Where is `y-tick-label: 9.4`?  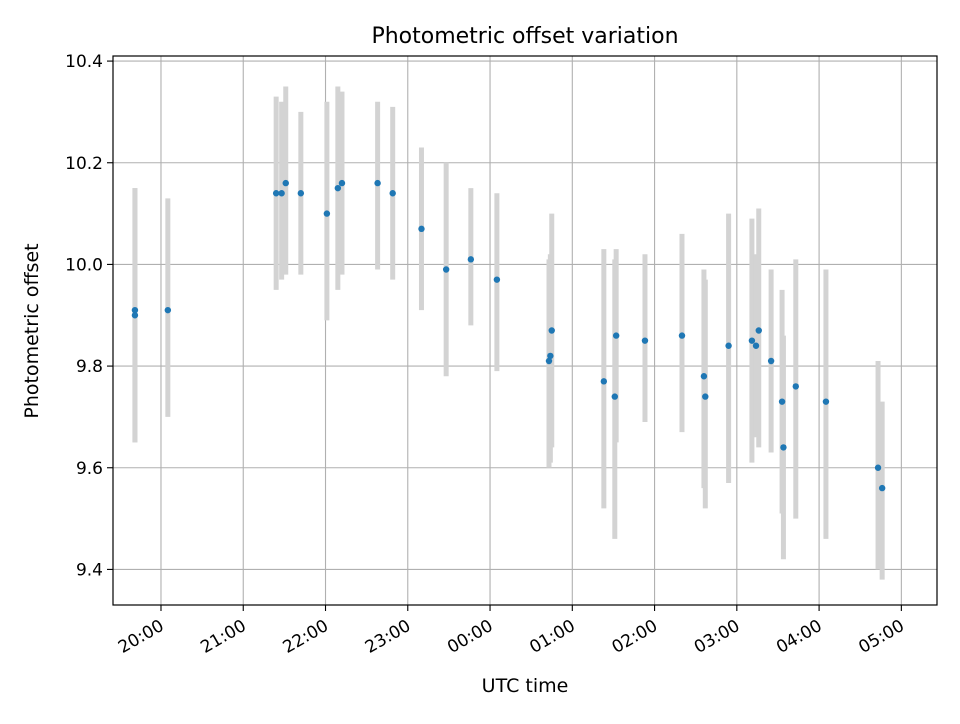
y-tick-label: 9.4 is located at coordinates (89, 570).